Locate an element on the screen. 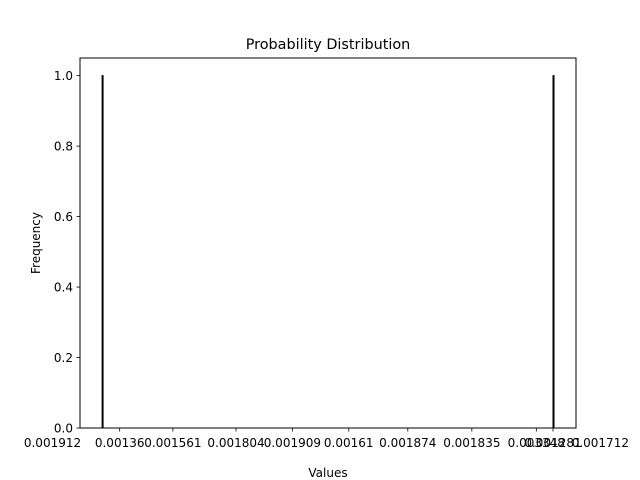 This screenshot has width=640, height=480. x-axis-label: Values is located at coordinates (327, 473).